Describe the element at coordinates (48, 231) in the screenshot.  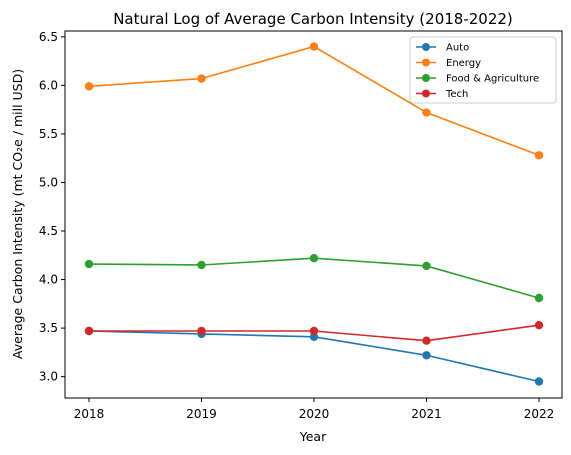
I see `y-tick-label: 4.5` at that location.